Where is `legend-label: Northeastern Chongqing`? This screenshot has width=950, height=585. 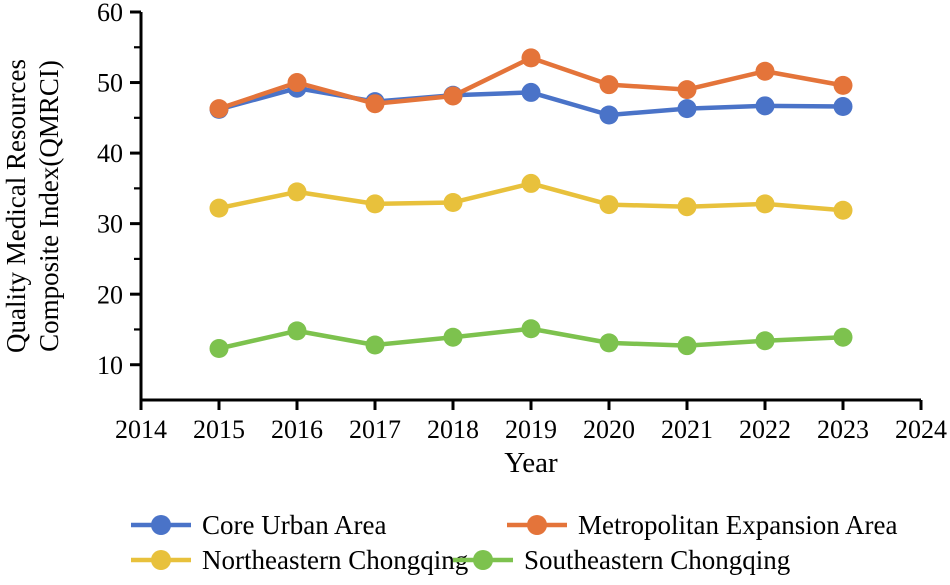 legend-label: Northeastern Chongqing is located at coordinates (335, 559).